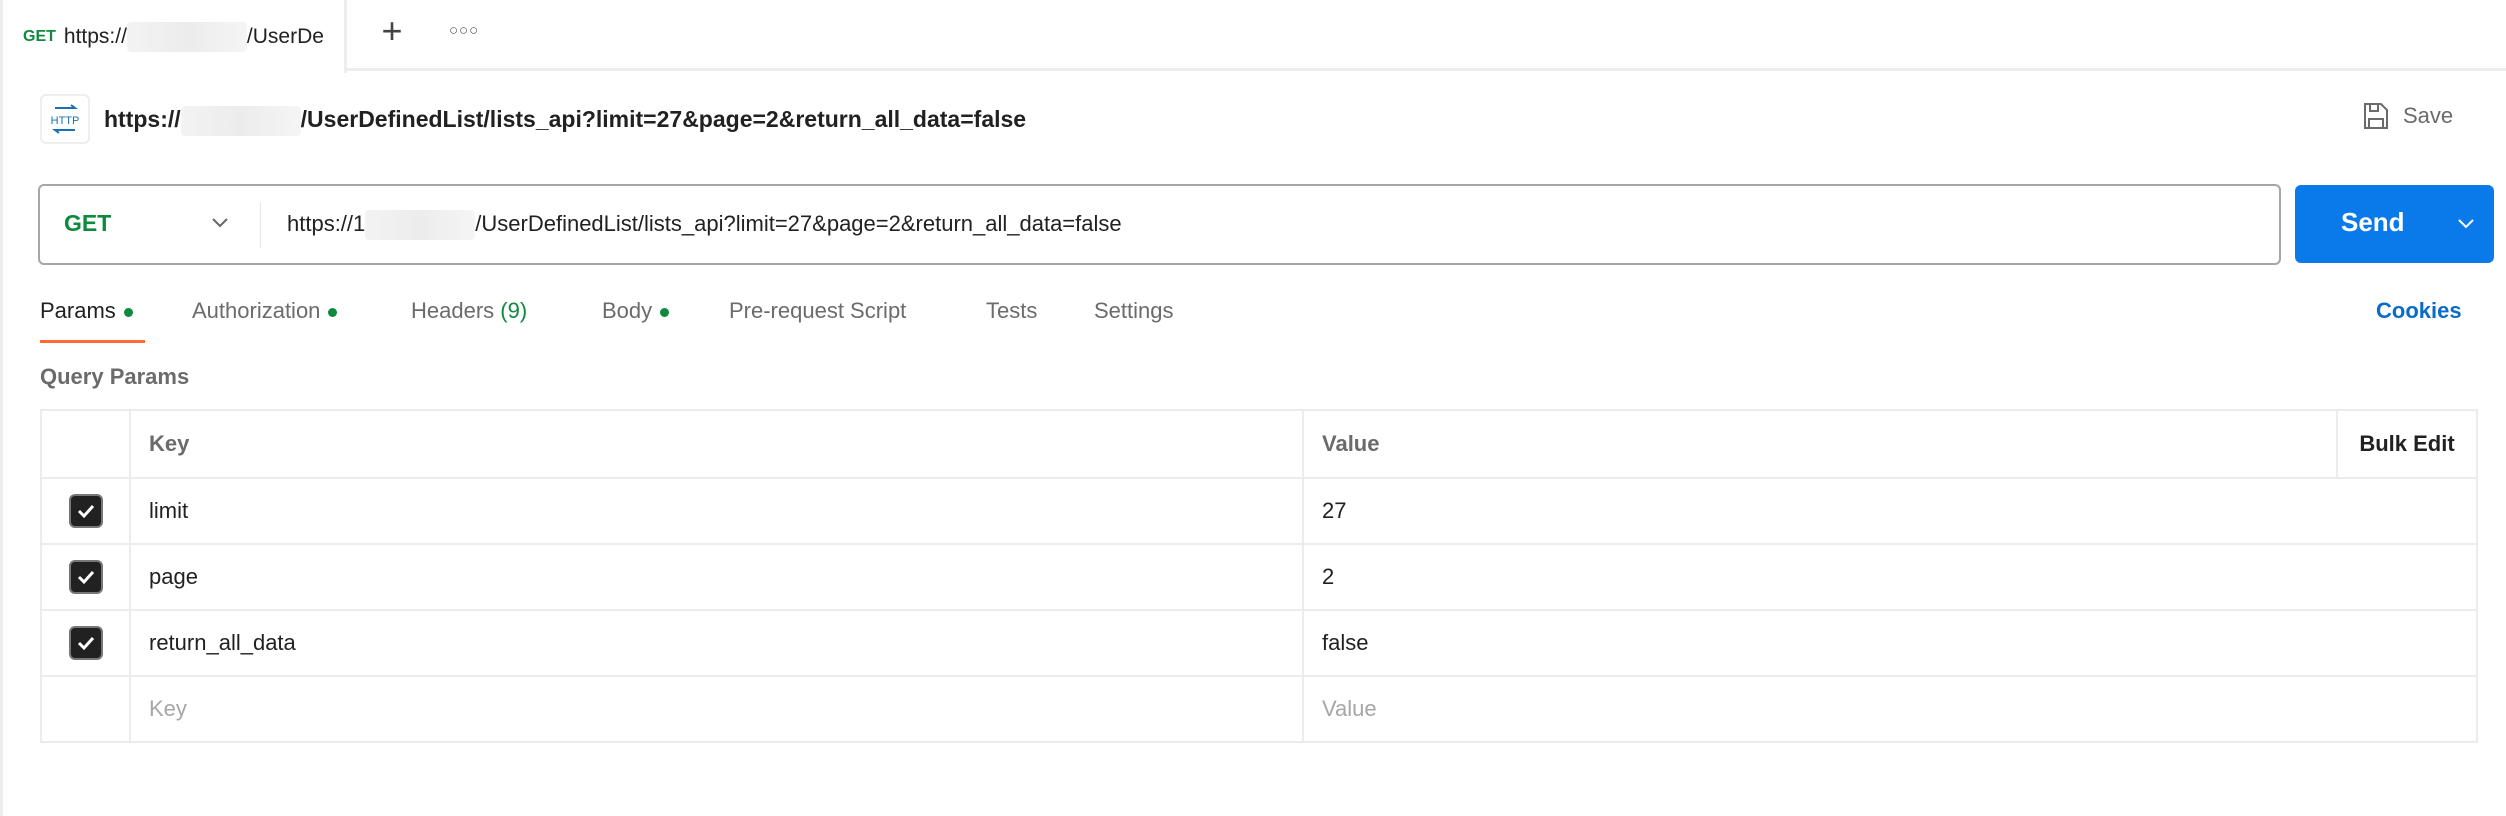 The width and height of the screenshot is (2506, 816). I want to click on tab-pre-request-script: Pre-request Script, so click(818, 310).